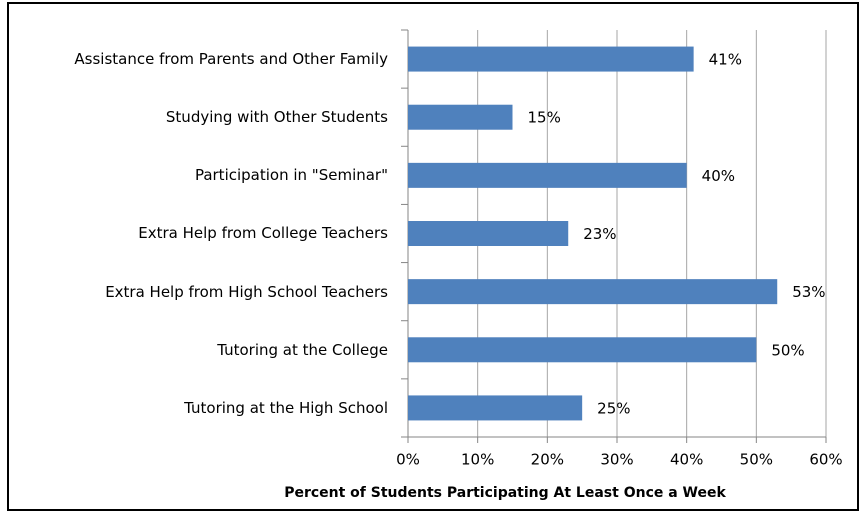 This screenshot has width=863, height=517. I want to click on y-tick-label-wrap: Assistance from Parents and Other Family, so click(198, 59).